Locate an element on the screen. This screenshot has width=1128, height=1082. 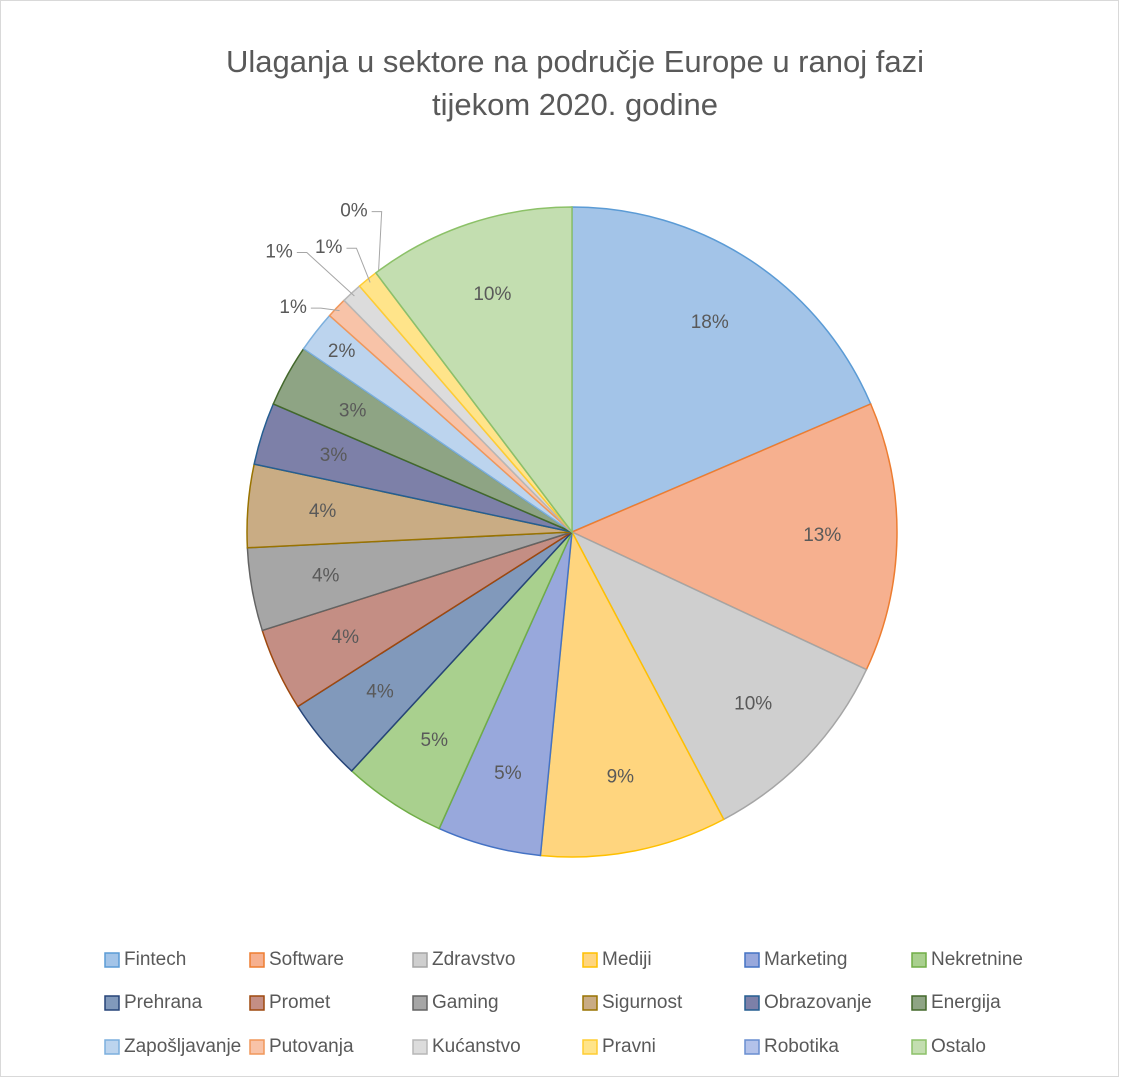
legend-label: Energija is located at coordinates (966, 1002).